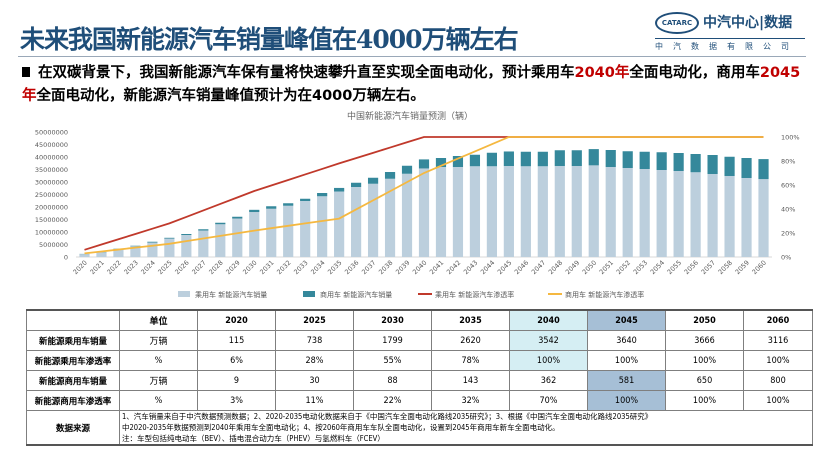  Describe the element at coordinates (130, 267) in the screenshot. I see `x-tick-label: 2023` at that location.